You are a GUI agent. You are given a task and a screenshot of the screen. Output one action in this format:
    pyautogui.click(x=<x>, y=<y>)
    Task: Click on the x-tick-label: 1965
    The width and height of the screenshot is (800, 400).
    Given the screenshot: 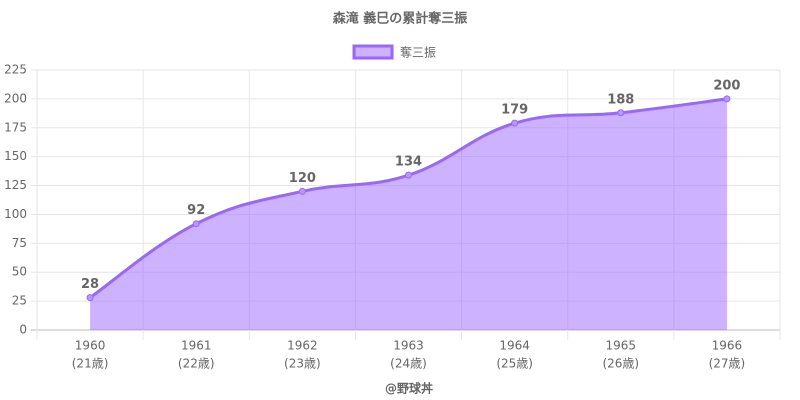 What is the action you would take?
    pyautogui.click(x=621, y=346)
    